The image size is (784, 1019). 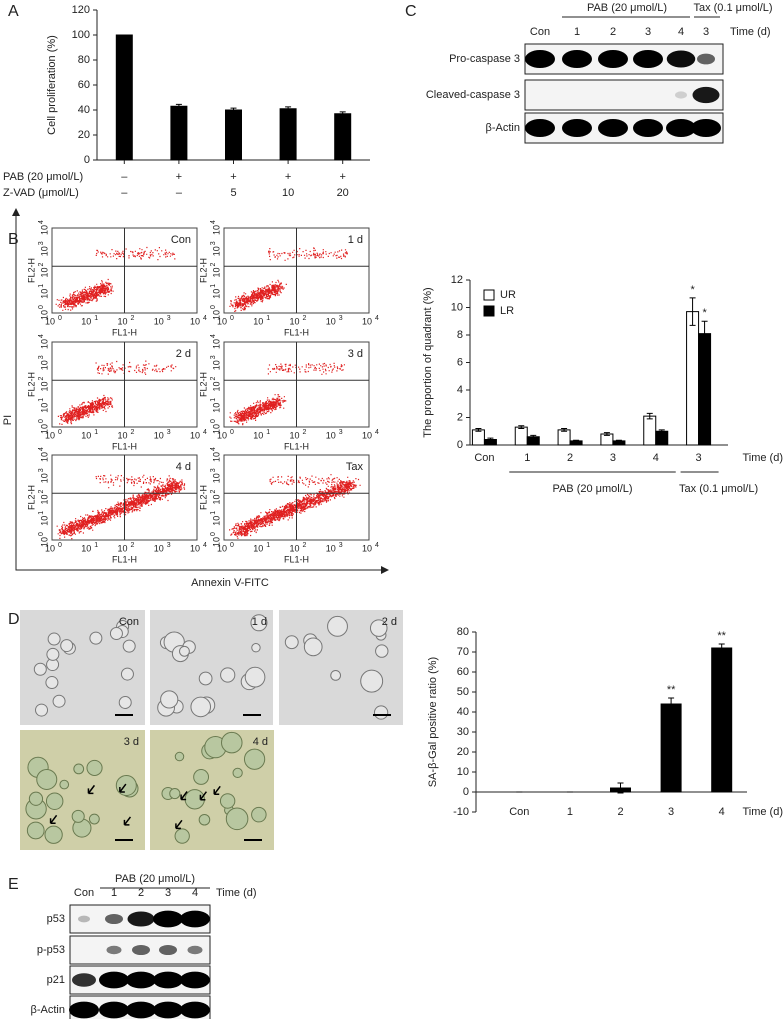 What do you see at coordinates (577, 32) in the screenshot?
I see `lane-label: 1` at bounding box center [577, 32].